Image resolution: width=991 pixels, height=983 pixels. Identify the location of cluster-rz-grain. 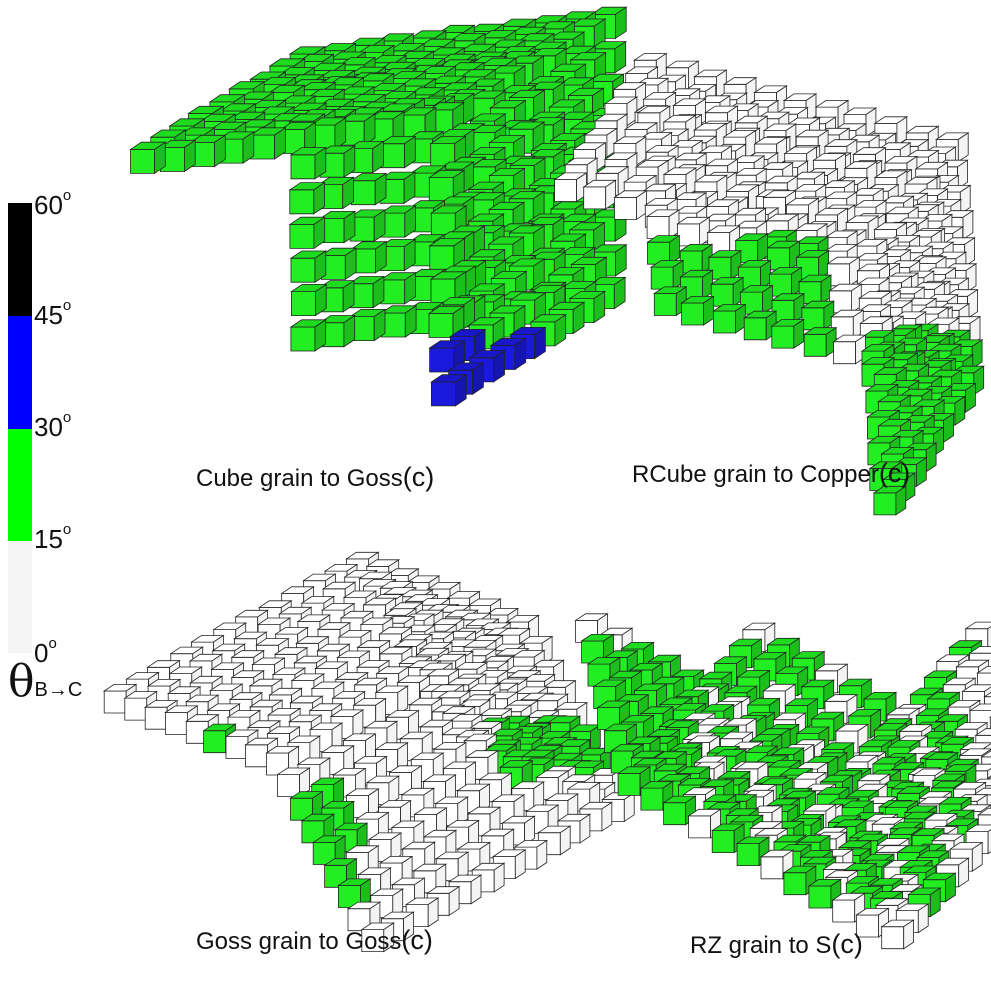
(782, 781).